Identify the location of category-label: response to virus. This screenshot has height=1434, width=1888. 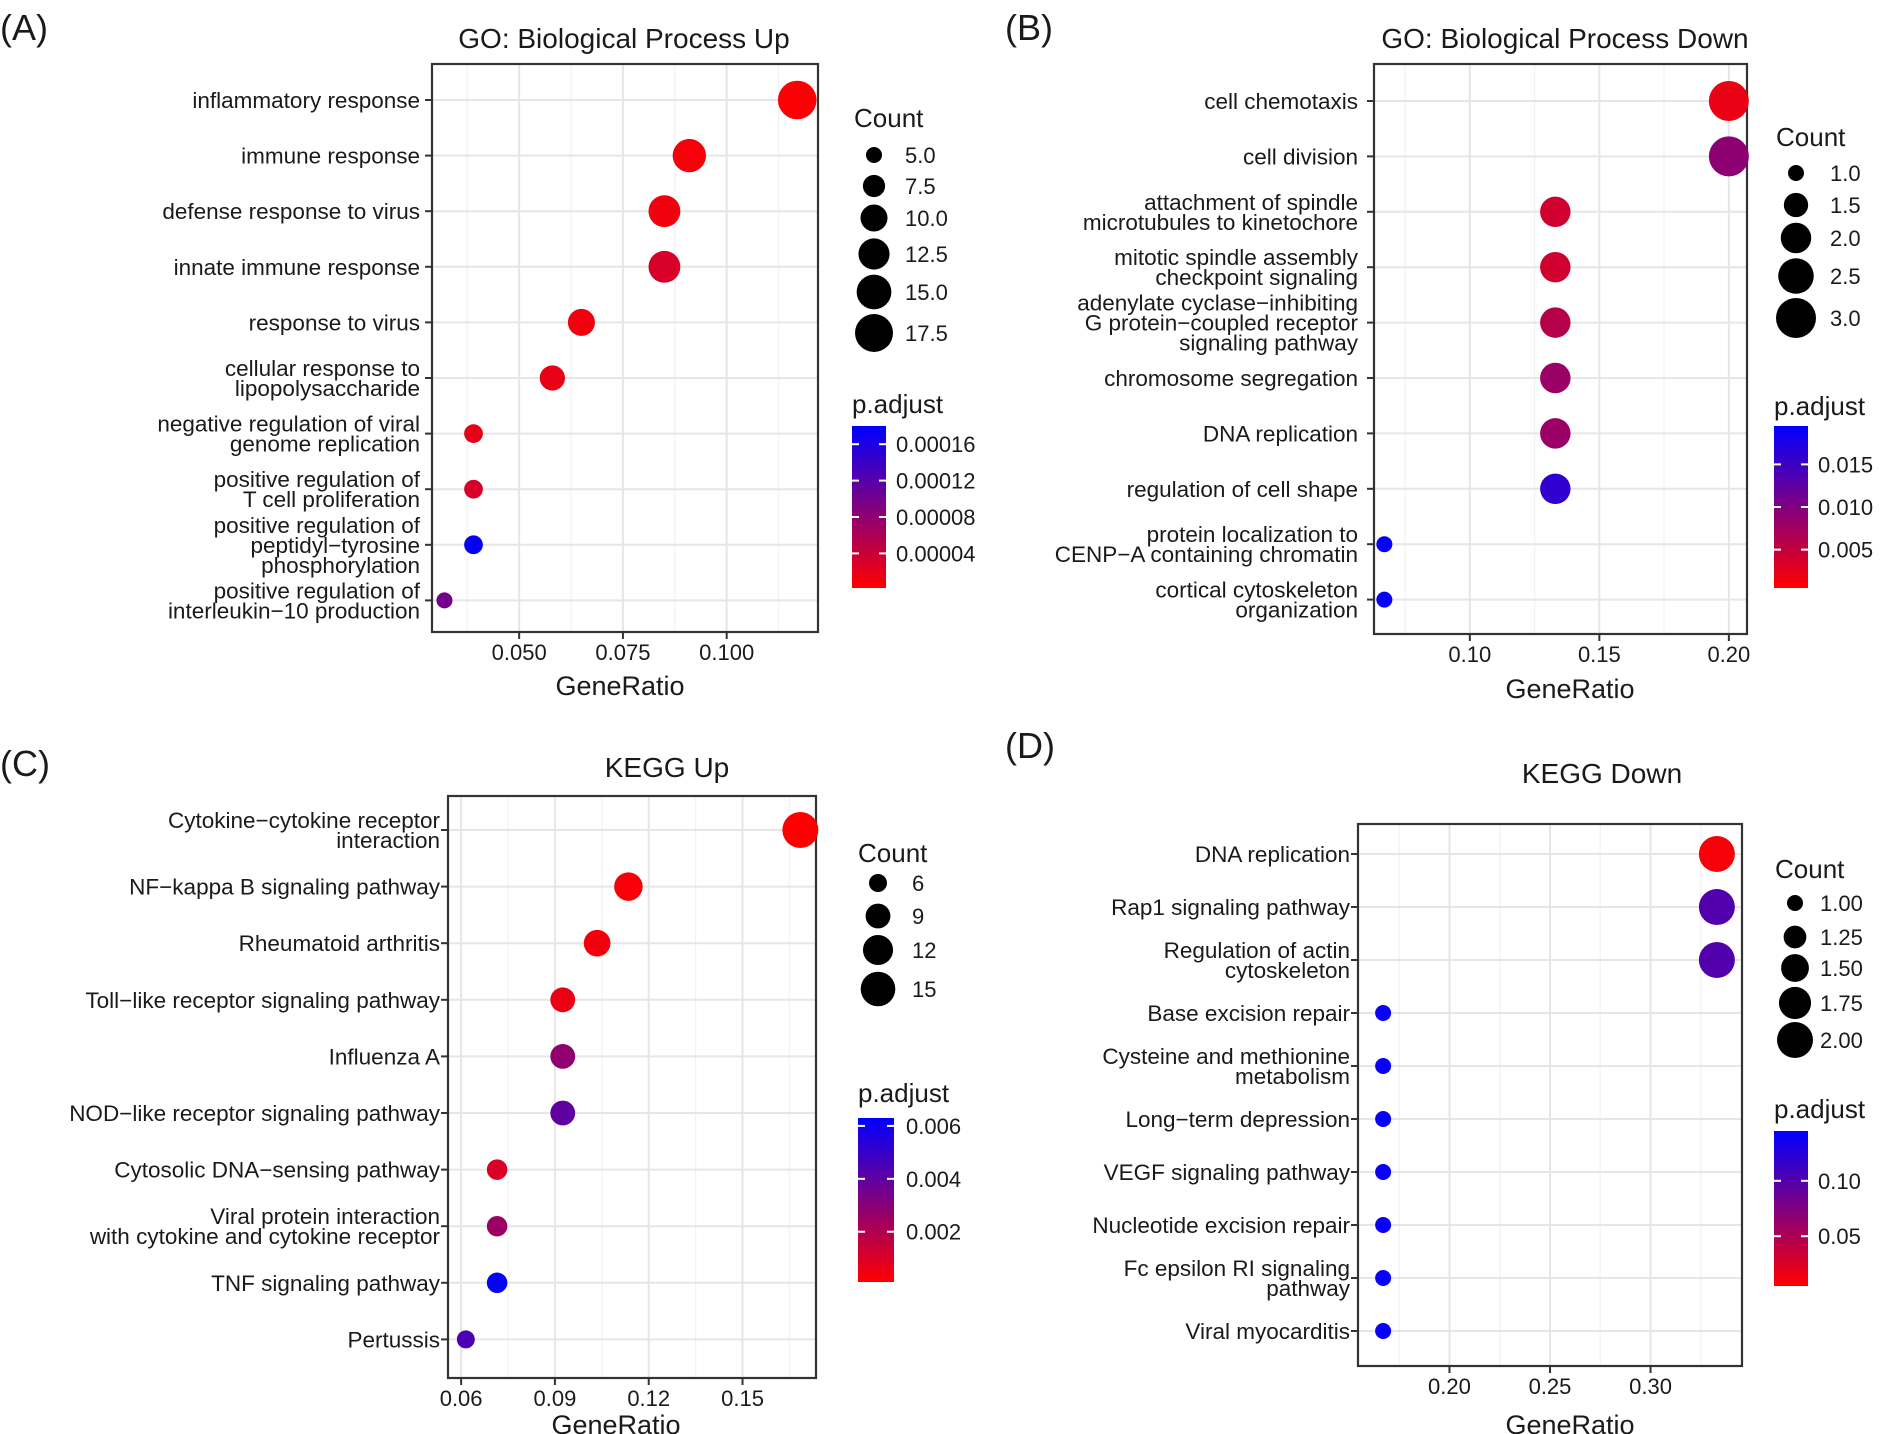
(334, 322).